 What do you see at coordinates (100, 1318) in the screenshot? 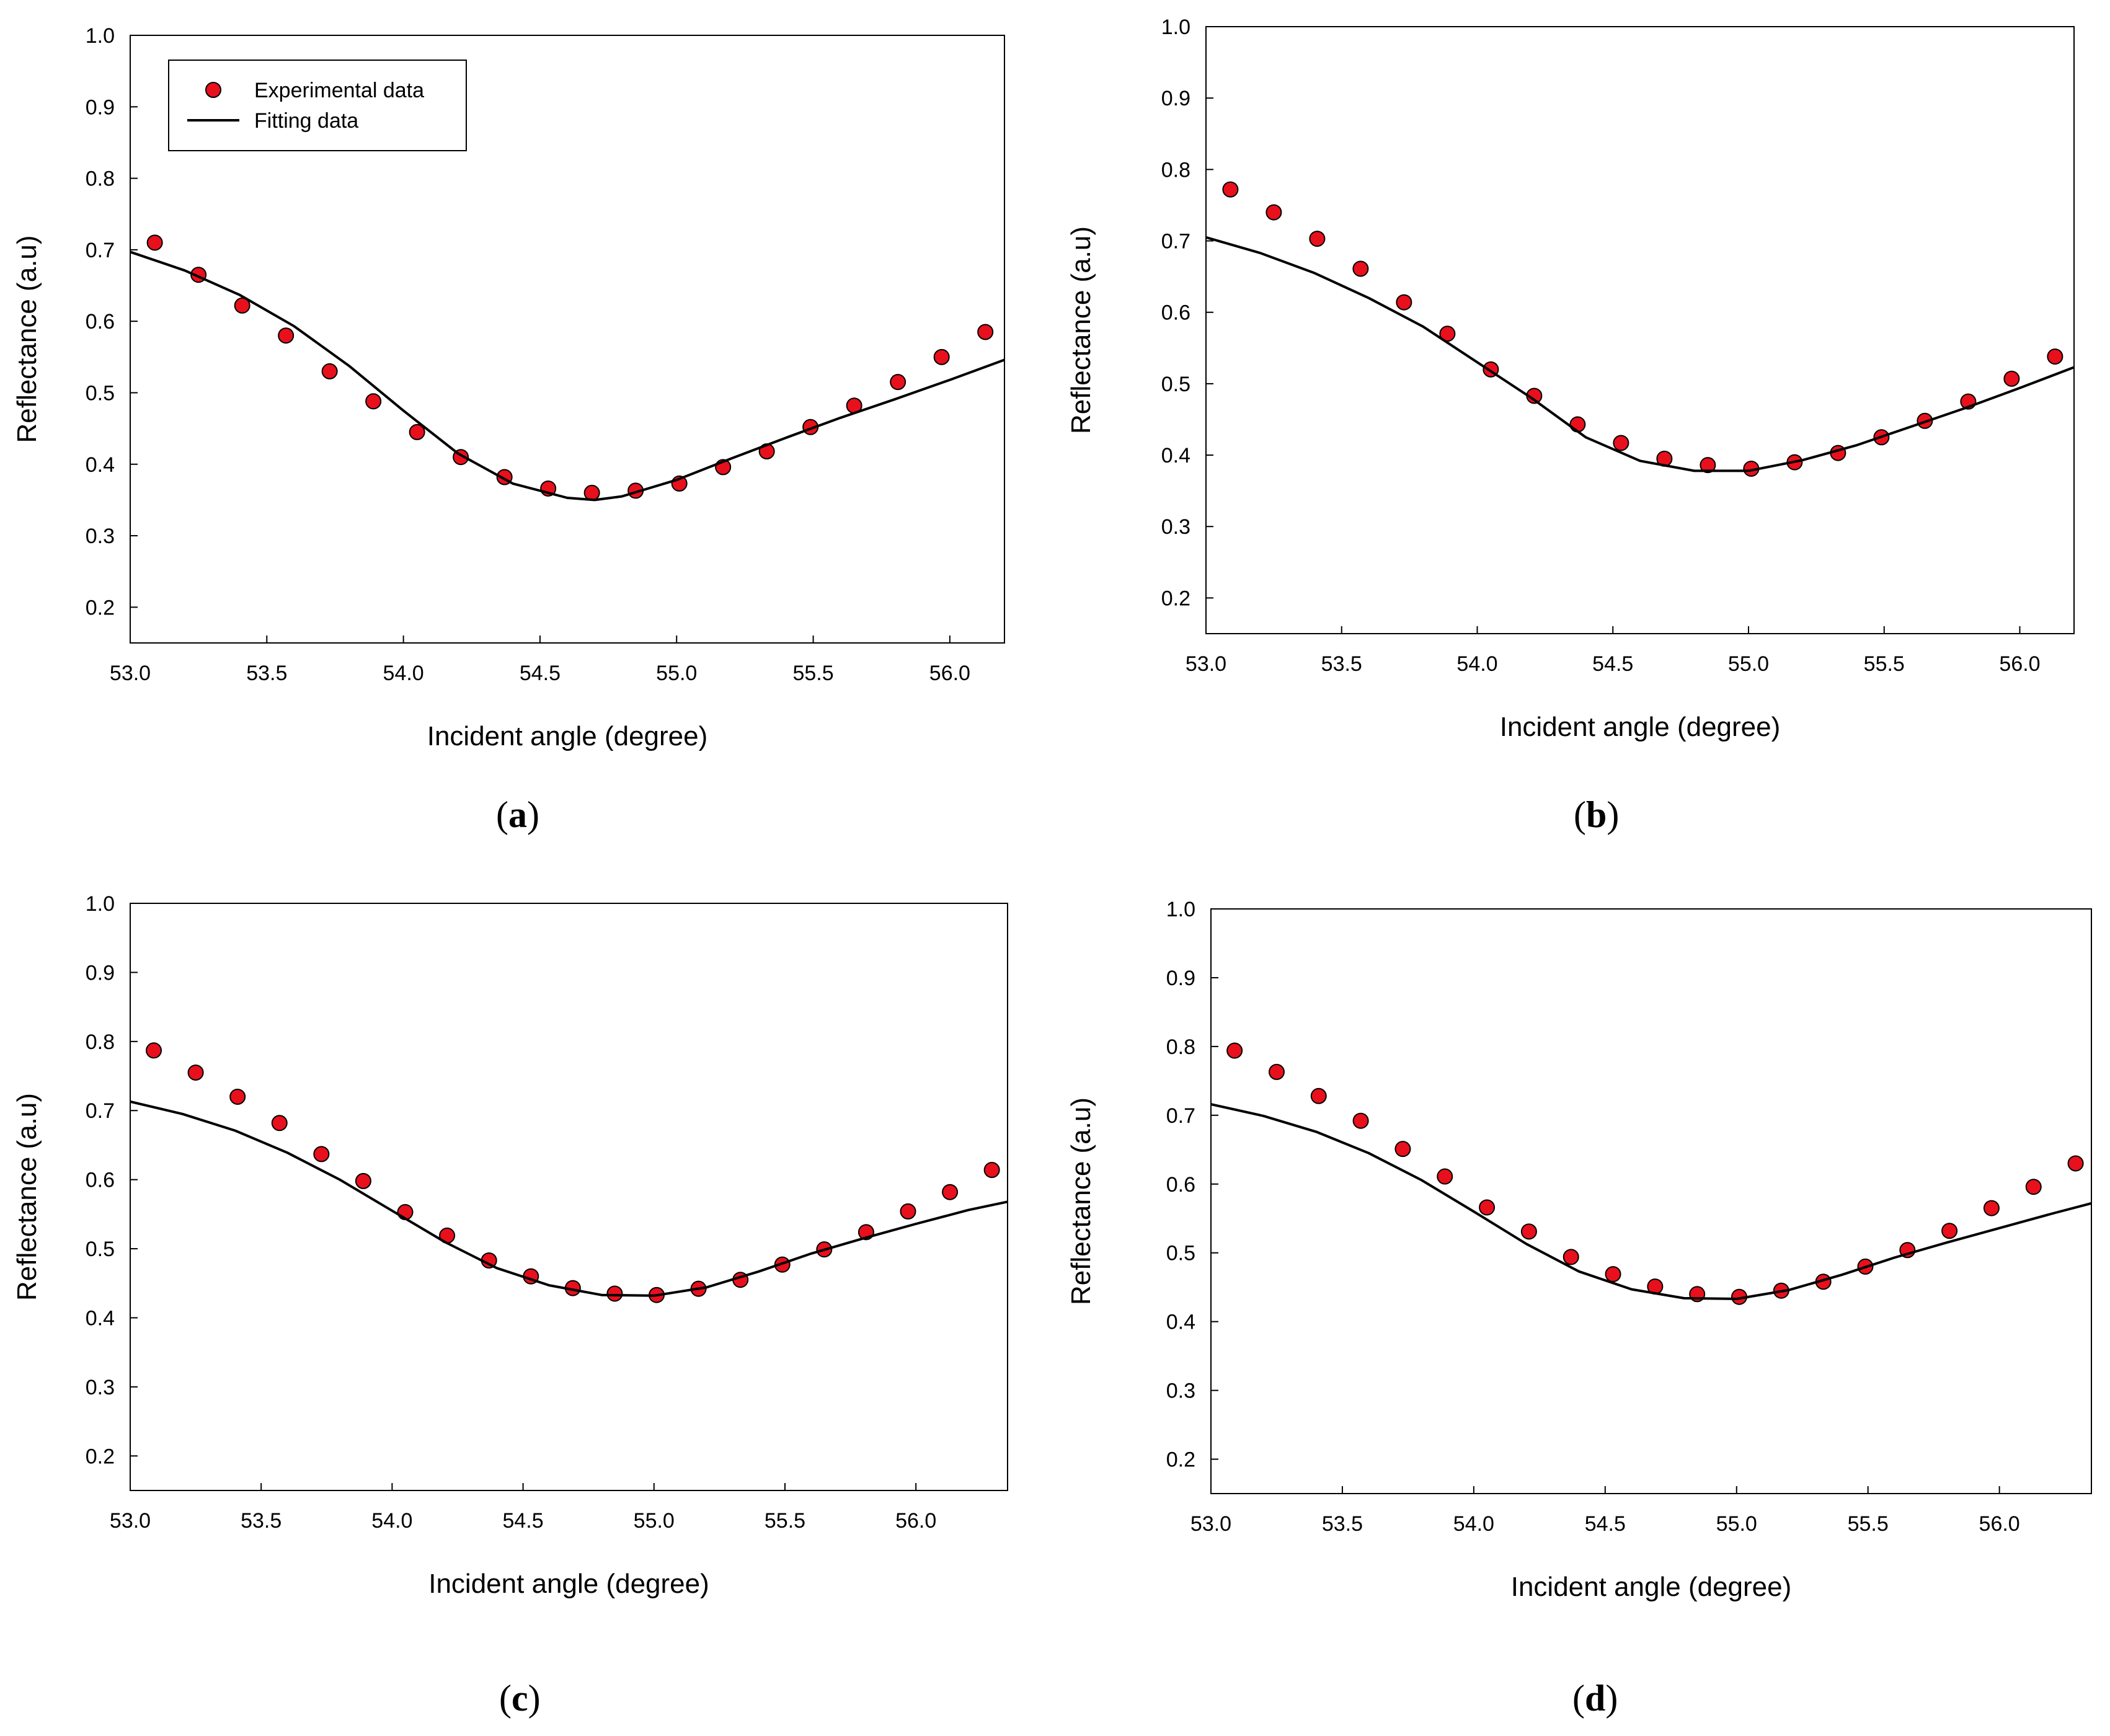
I see `chart-c-ytick-label-2: 0.4` at bounding box center [100, 1318].